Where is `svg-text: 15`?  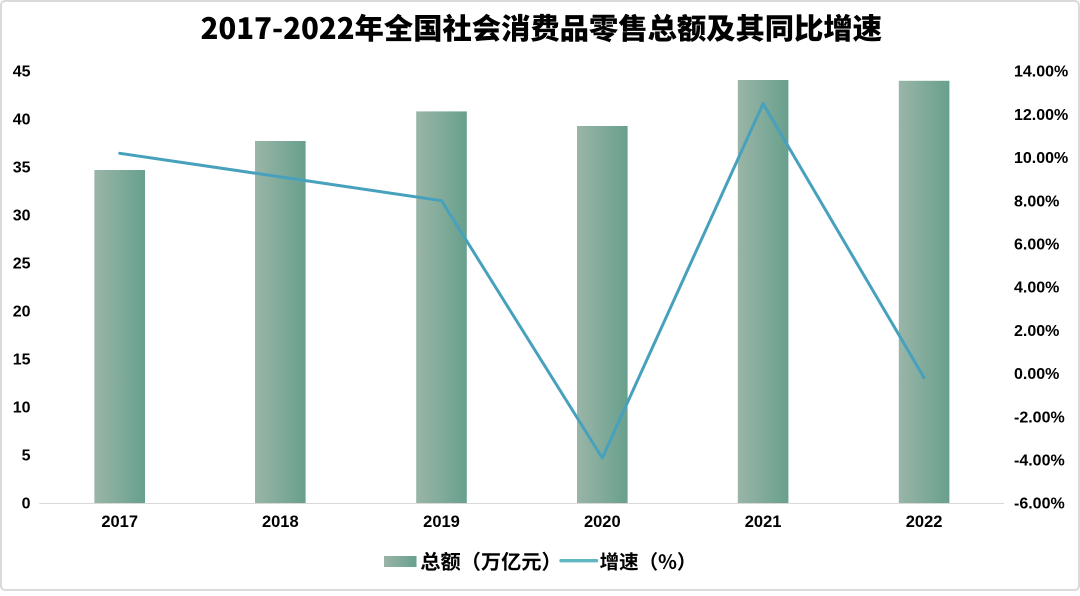 svg-text: 15 is located at coordinates (22, 360).